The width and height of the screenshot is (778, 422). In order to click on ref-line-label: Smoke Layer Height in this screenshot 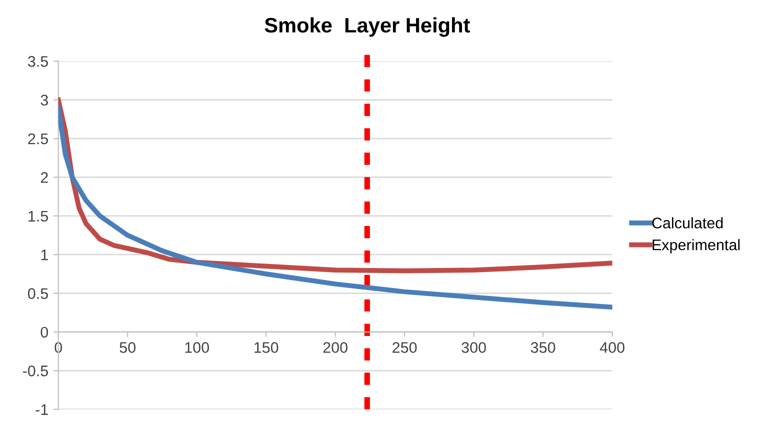, I will do `click(367, 27)`.